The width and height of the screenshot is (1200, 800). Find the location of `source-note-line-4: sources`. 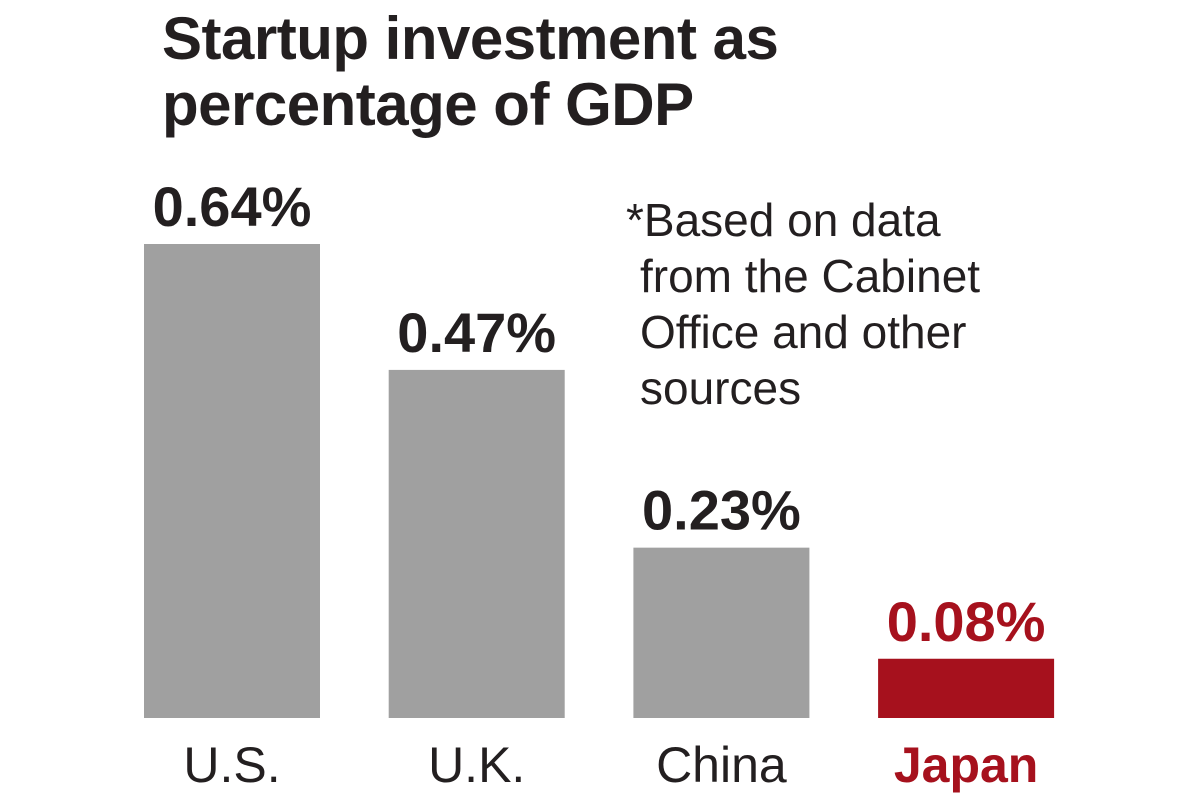

source-note-line-4: sources is located at coordinates (721, 388).